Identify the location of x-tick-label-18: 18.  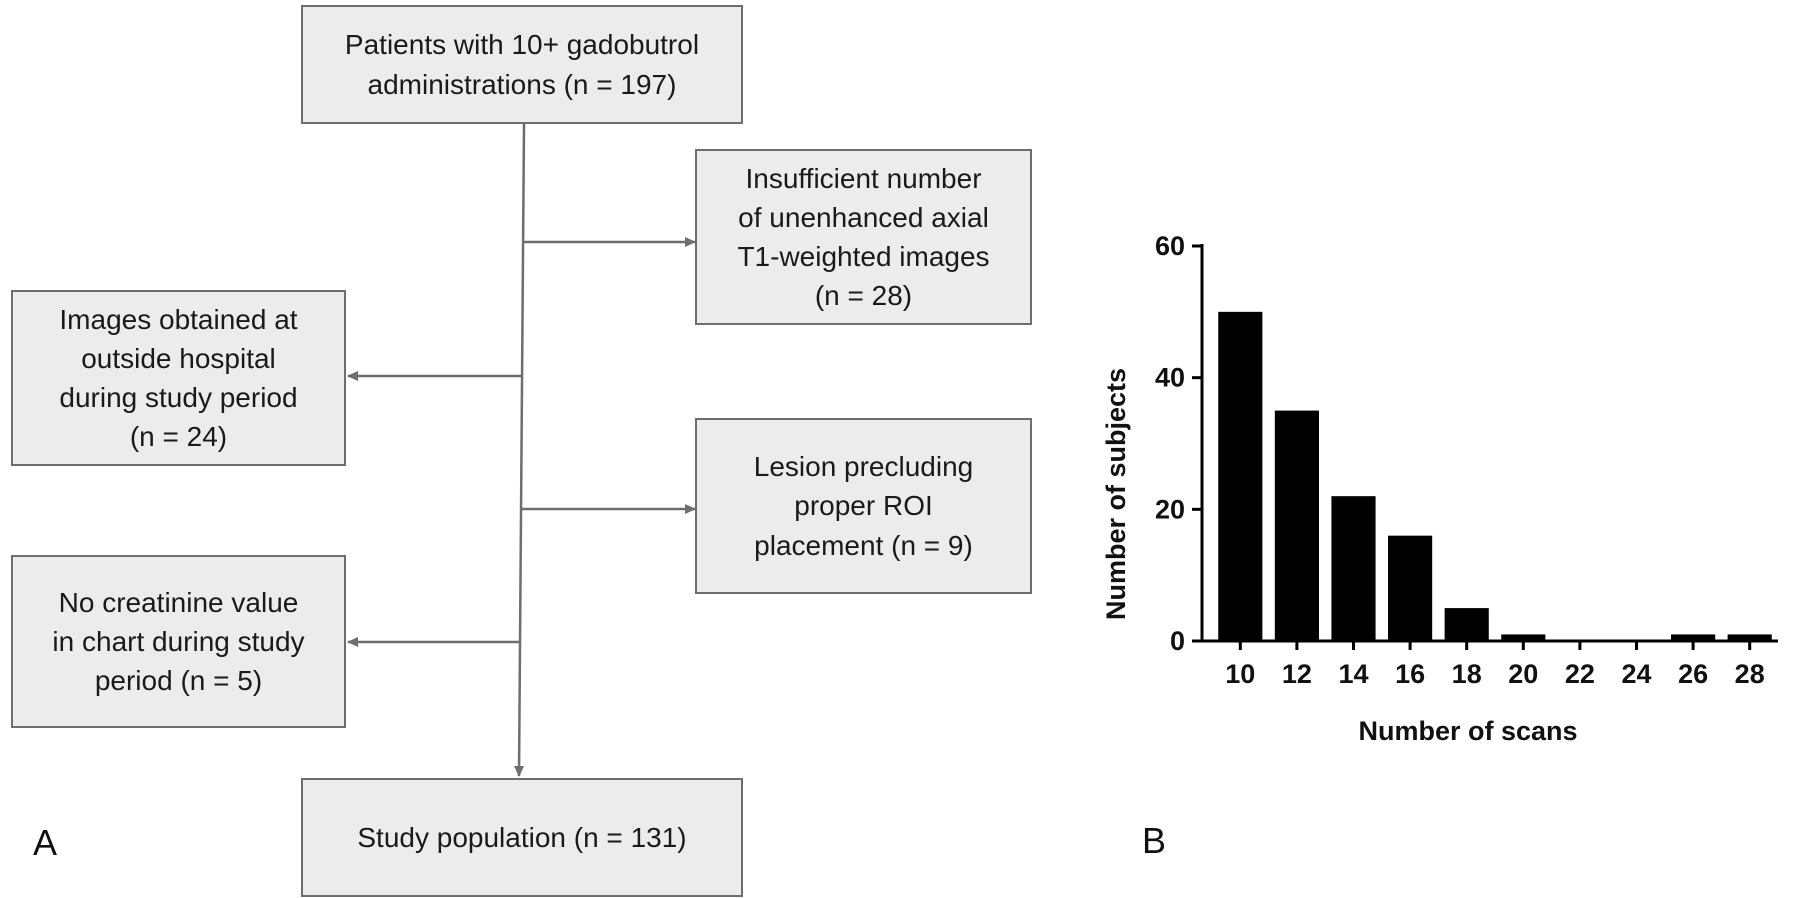
(1467, 674).